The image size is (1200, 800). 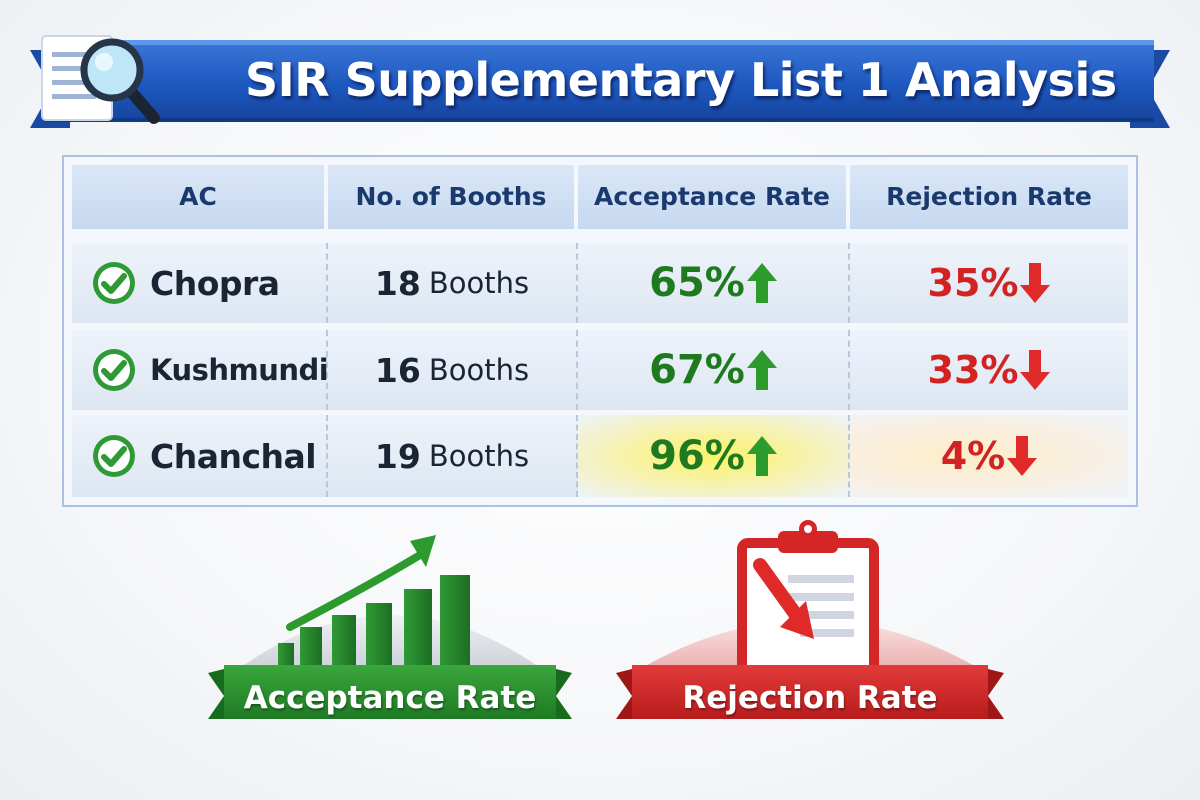 What do you see at coordinates (989, 197) in the screenshot?
I see `header-rejection-rate: Rejection Rate` at bounding box center [989, 197].